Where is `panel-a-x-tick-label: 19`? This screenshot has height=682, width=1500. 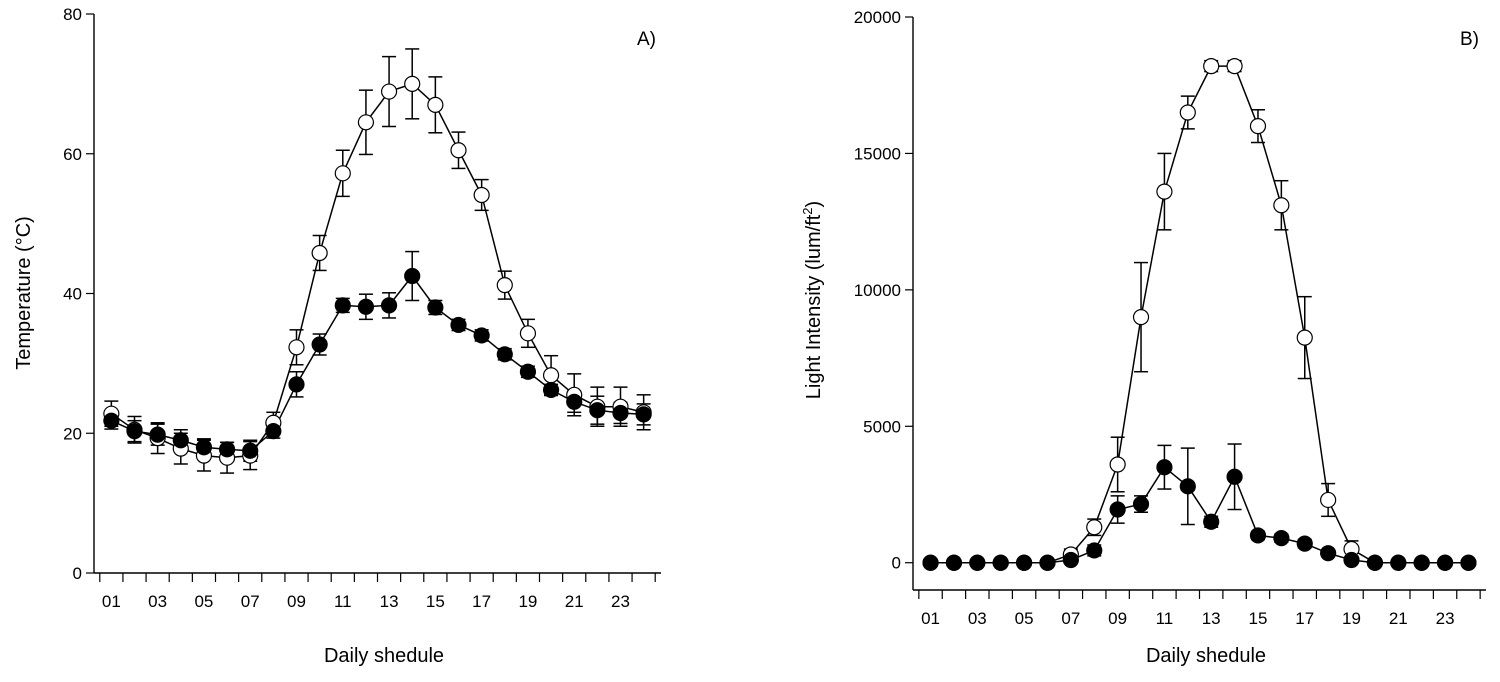 panel-a-x-tick-label: 19 is located at coordinates (527, 601).